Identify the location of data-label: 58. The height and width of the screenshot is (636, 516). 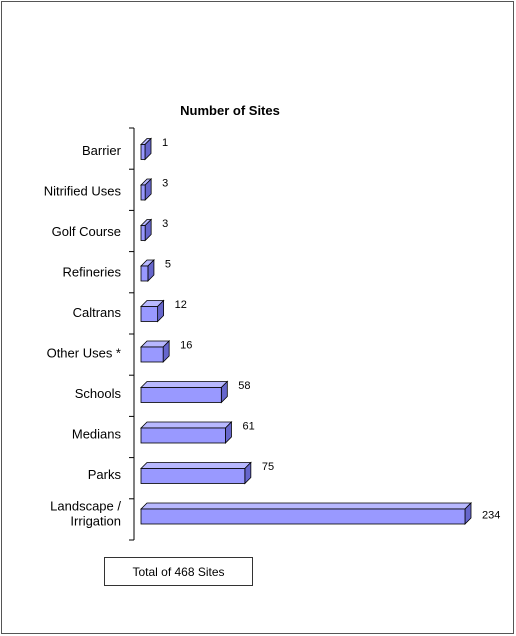
(244, 386).